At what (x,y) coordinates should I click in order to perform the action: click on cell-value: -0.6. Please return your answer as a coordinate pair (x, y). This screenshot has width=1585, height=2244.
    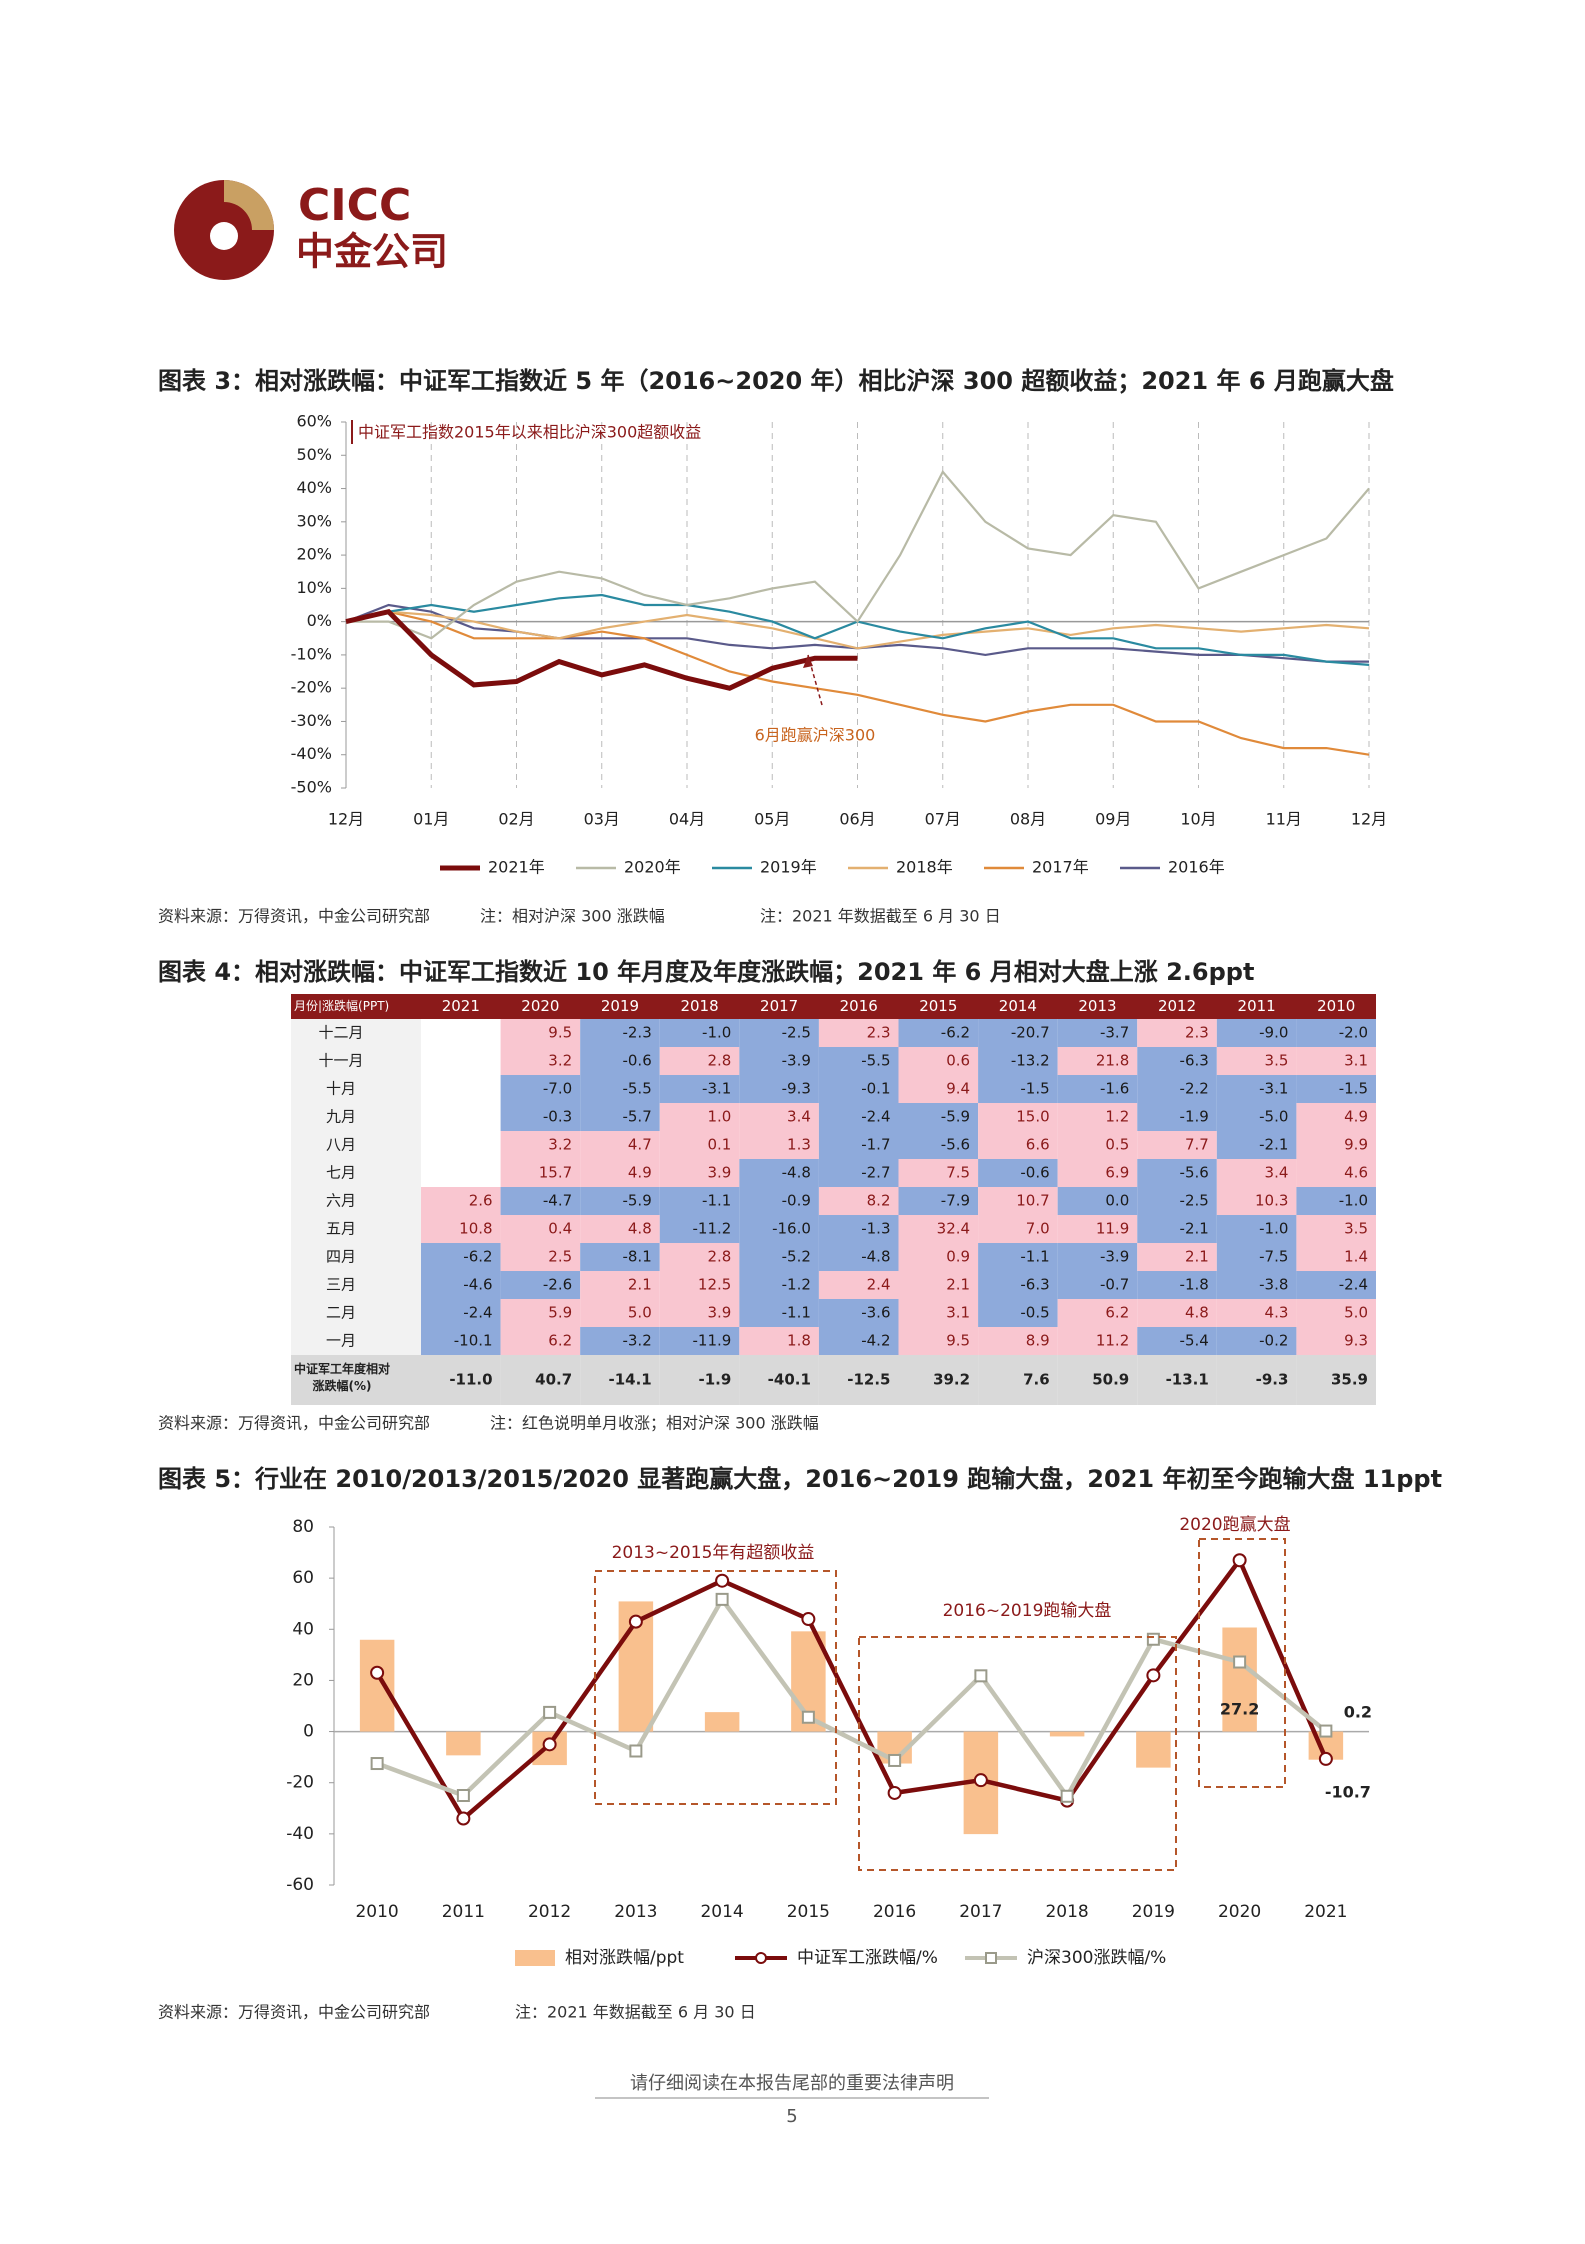
    Looking at the image, I should click on (636, 1061).